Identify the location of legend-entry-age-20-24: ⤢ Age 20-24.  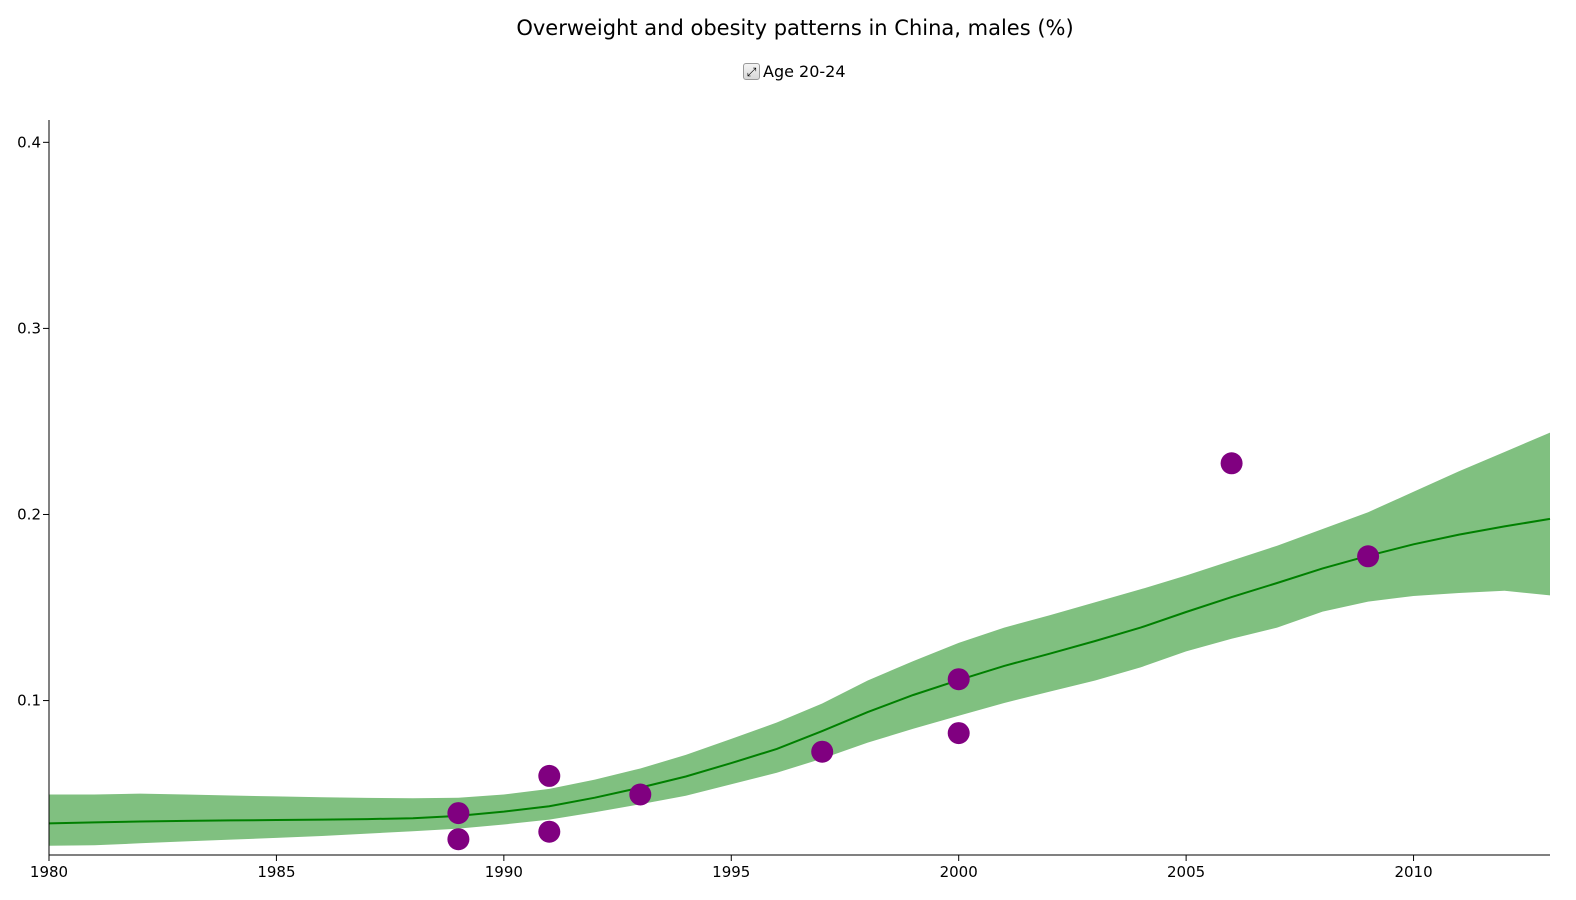
(794, 71).